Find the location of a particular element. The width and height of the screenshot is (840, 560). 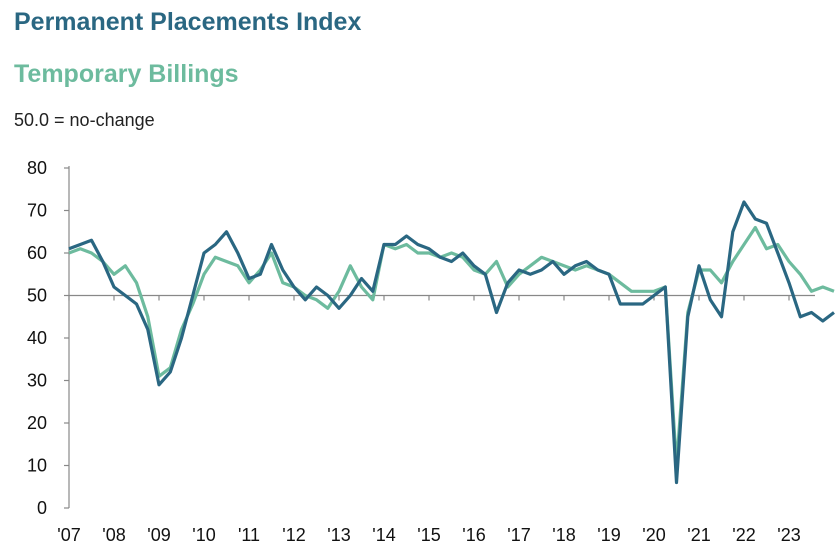

y-tick-label: 80 is located at coordinates (37, 168).